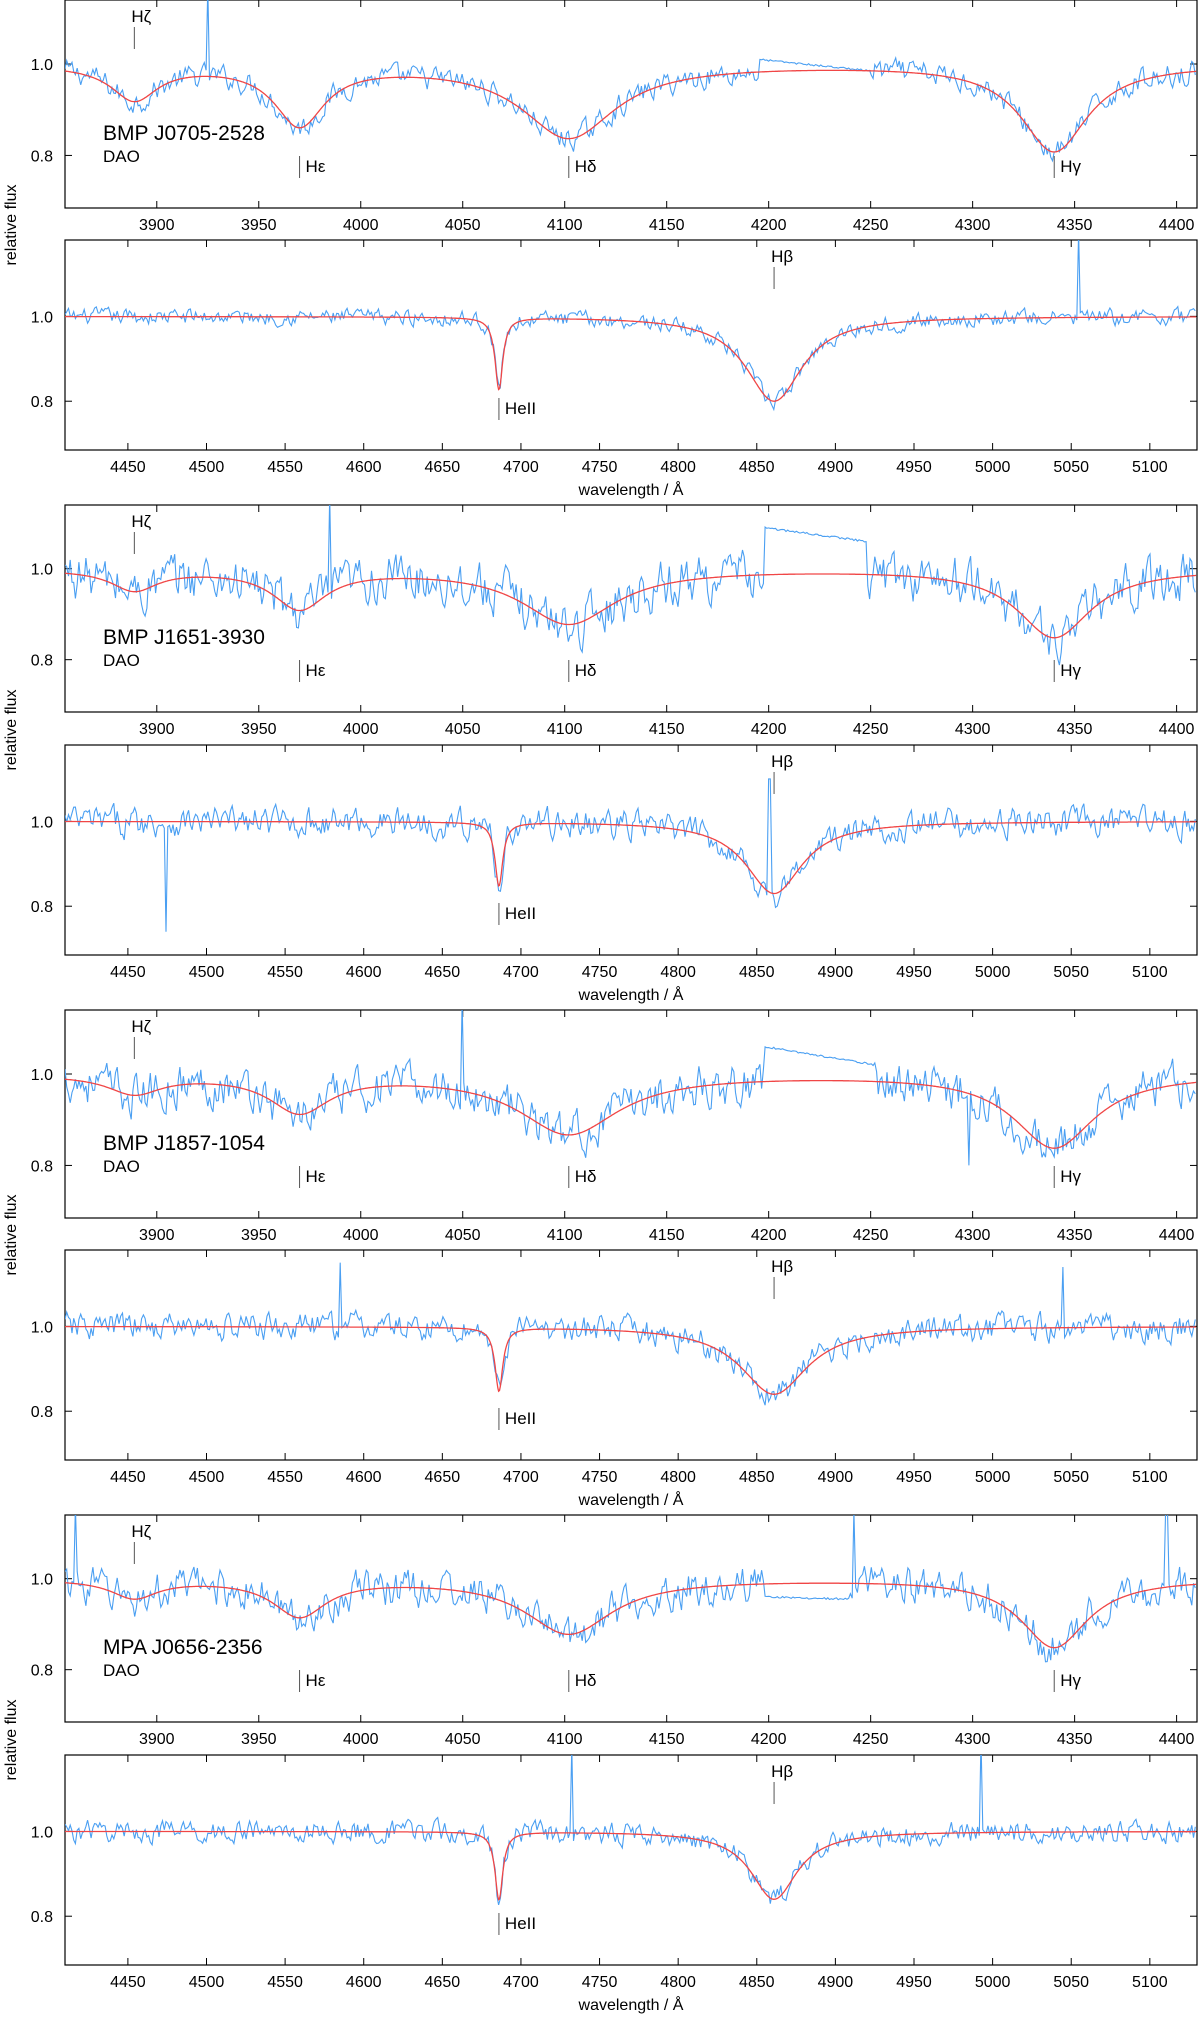 This screenshot has width=1200, height=2020. What do you see at coordinates (128, 1477) in the screenshot?
I see `x-tick-label: 4450` at bounding box center [128, 1477].